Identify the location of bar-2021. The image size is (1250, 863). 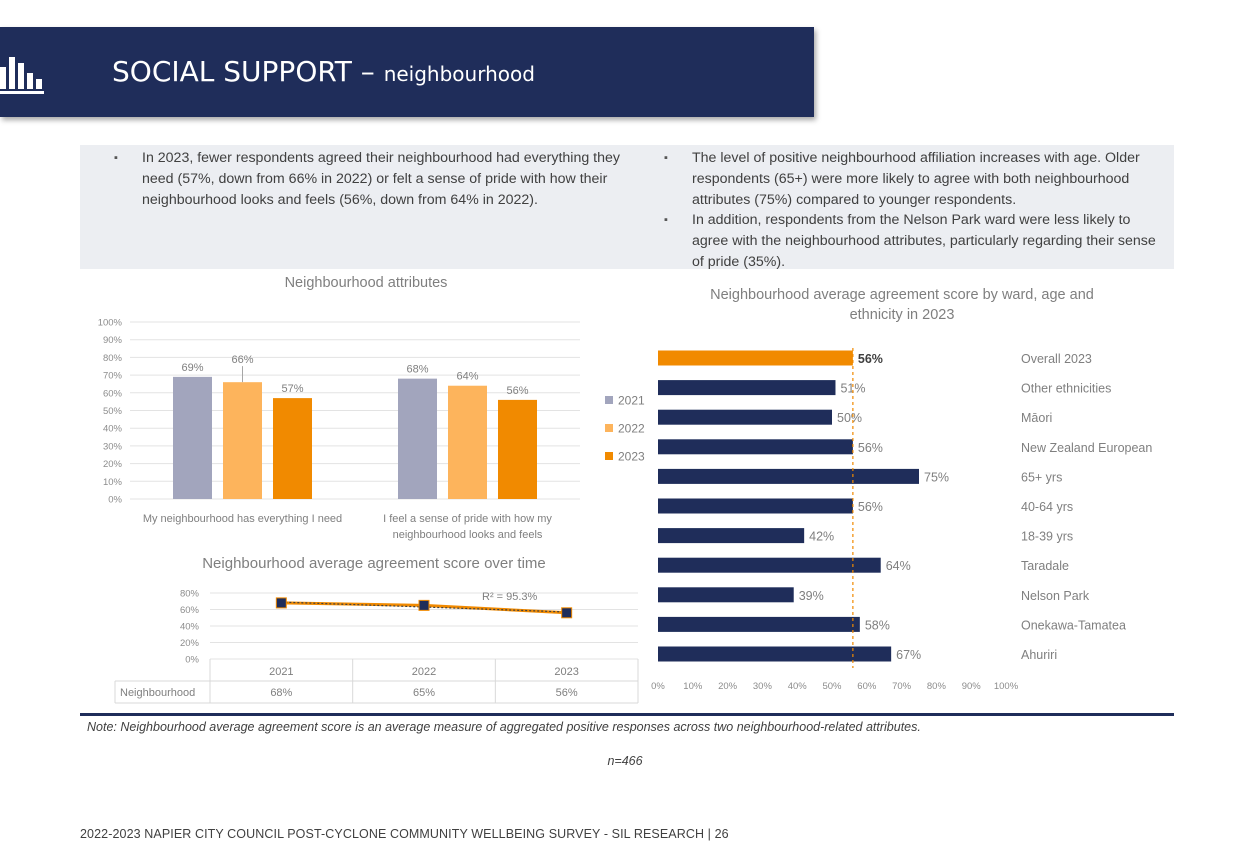
(192, 437).